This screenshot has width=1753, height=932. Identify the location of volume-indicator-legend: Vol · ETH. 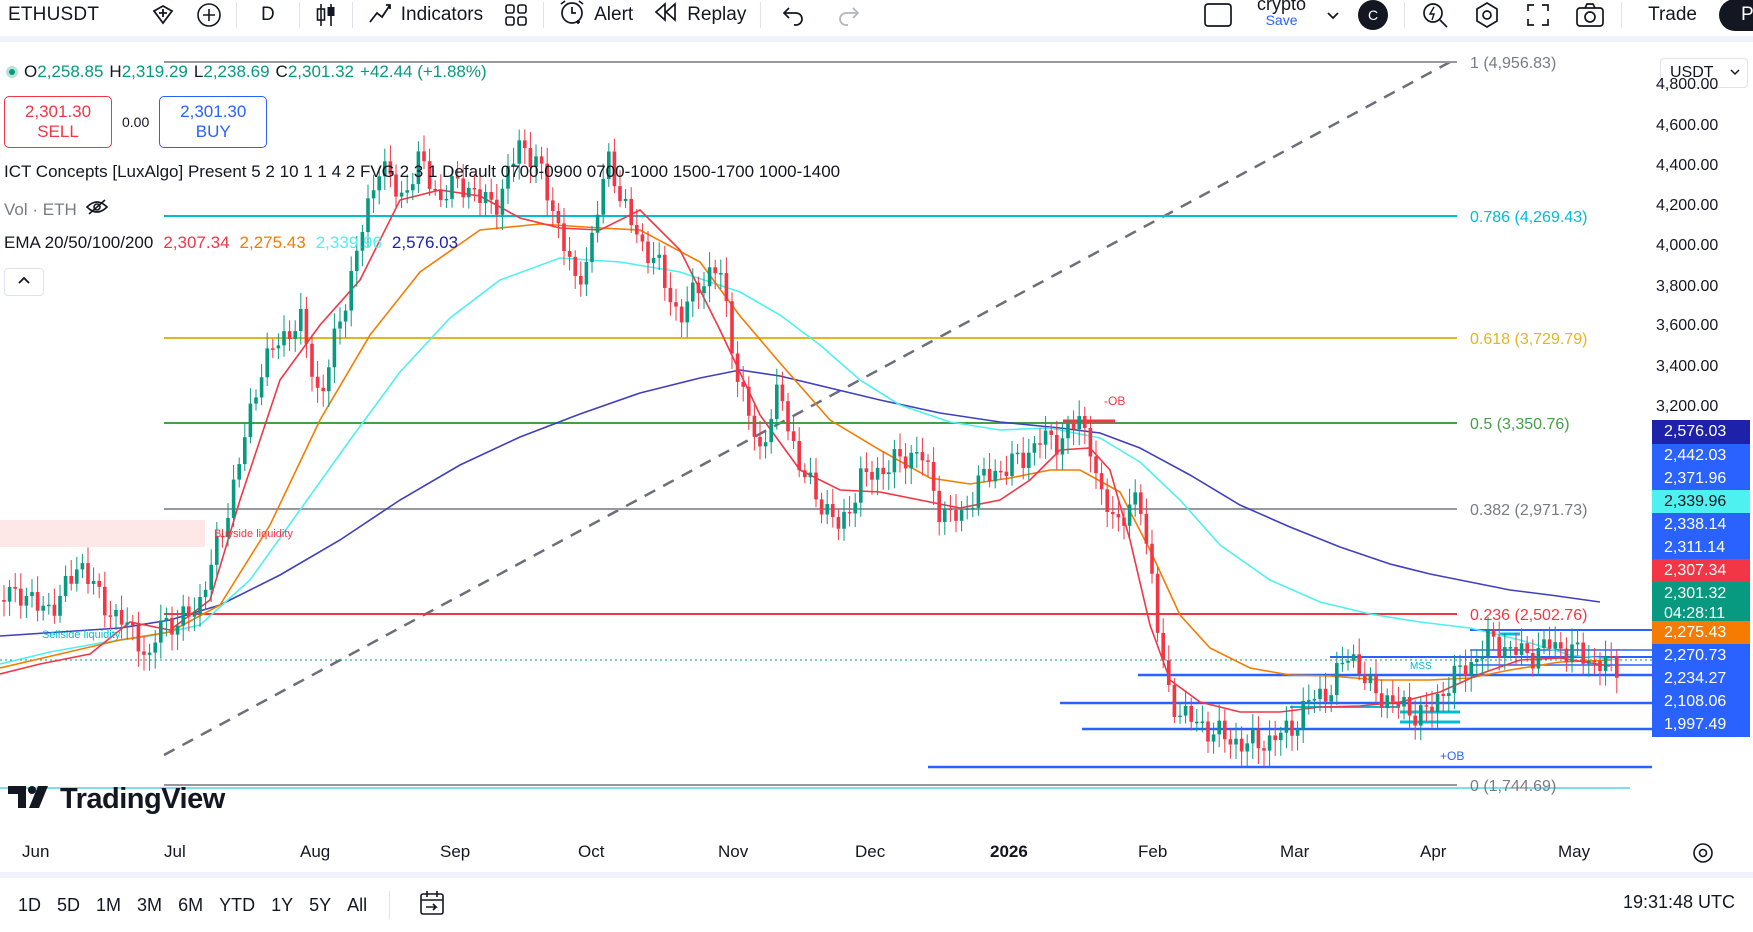
(56, 209).